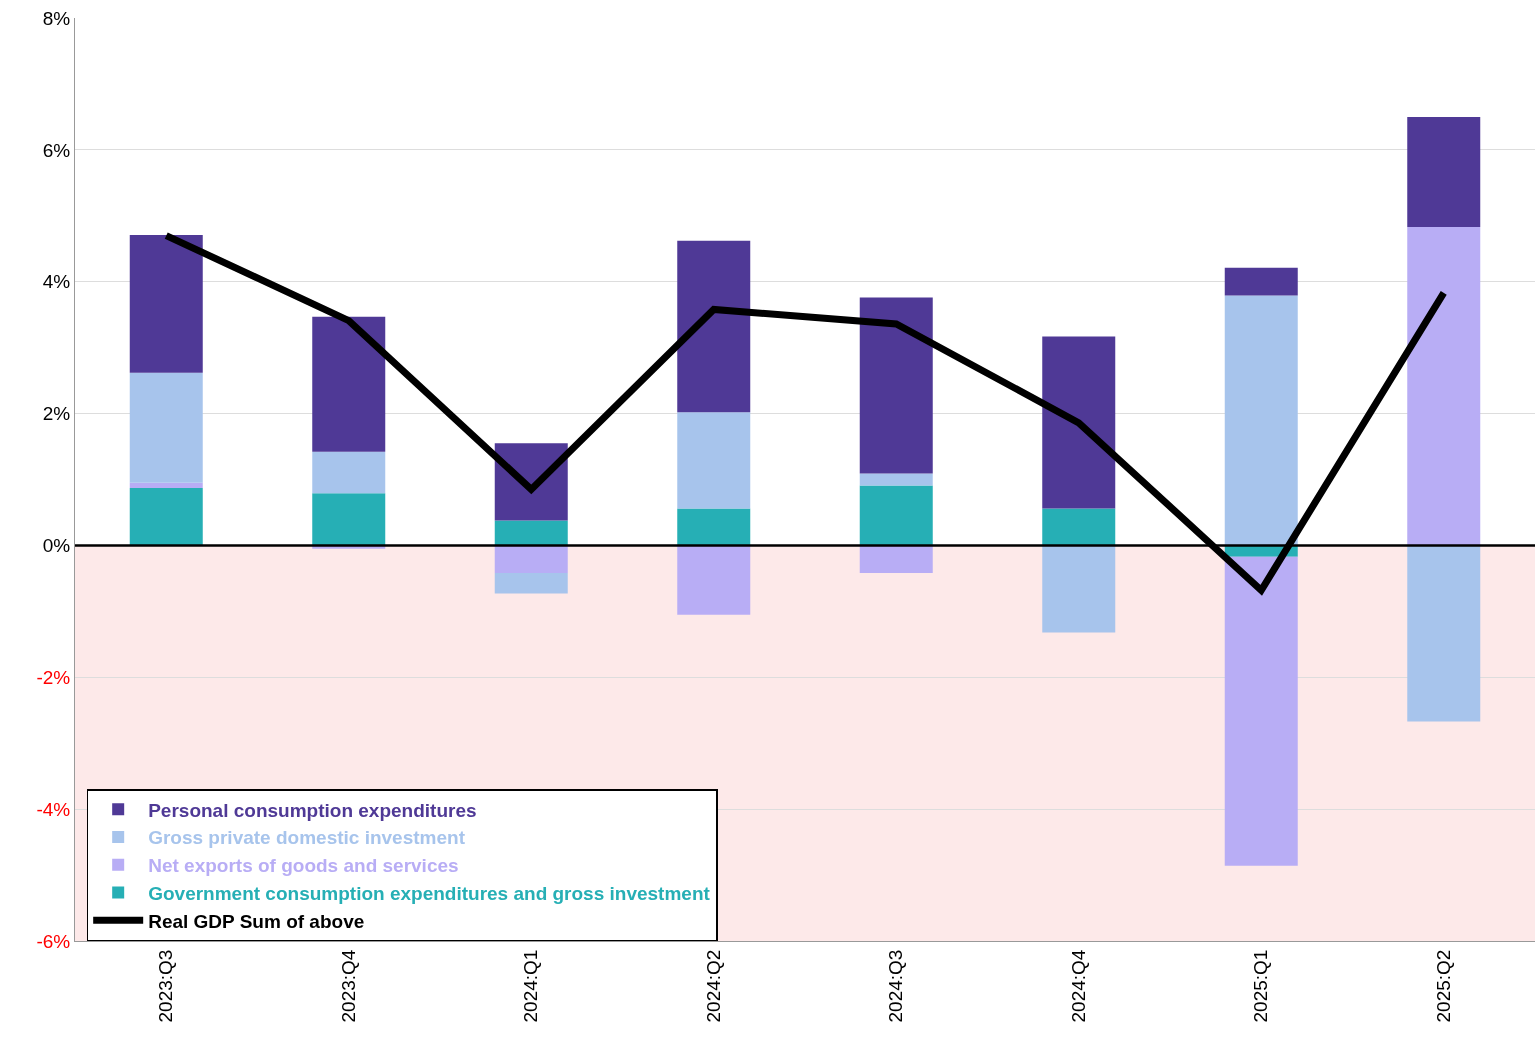  Describe the element at coordinates (56, 282) in the screenshot. I see `y-tick-label: 4%` at that location.